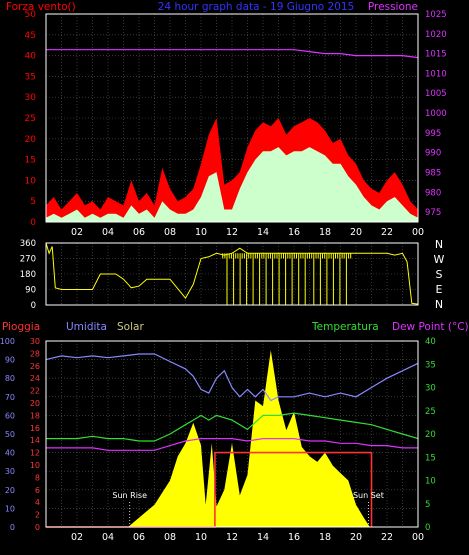 This screenshot has height=555, width=469. I want to click on pressure-tick-label: 1025, so click(436, 15).